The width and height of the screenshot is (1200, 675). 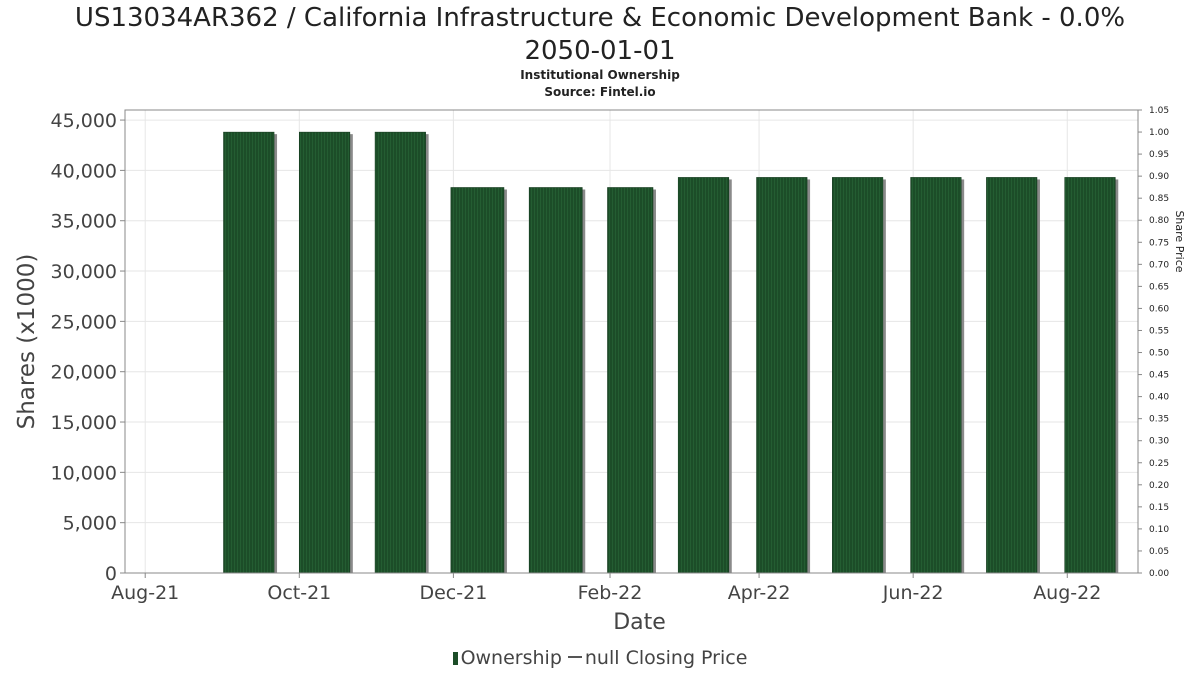 I want to click on x-axis-title: Date, so click(x=639, y=622).